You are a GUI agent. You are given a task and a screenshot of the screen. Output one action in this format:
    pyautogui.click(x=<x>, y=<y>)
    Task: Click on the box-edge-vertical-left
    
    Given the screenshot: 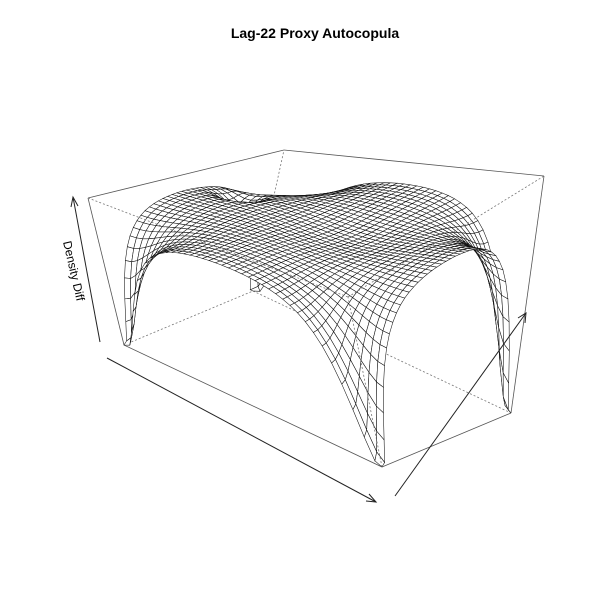 What is the action you would take?
    pyautogui.click(x=106, y=271)
    